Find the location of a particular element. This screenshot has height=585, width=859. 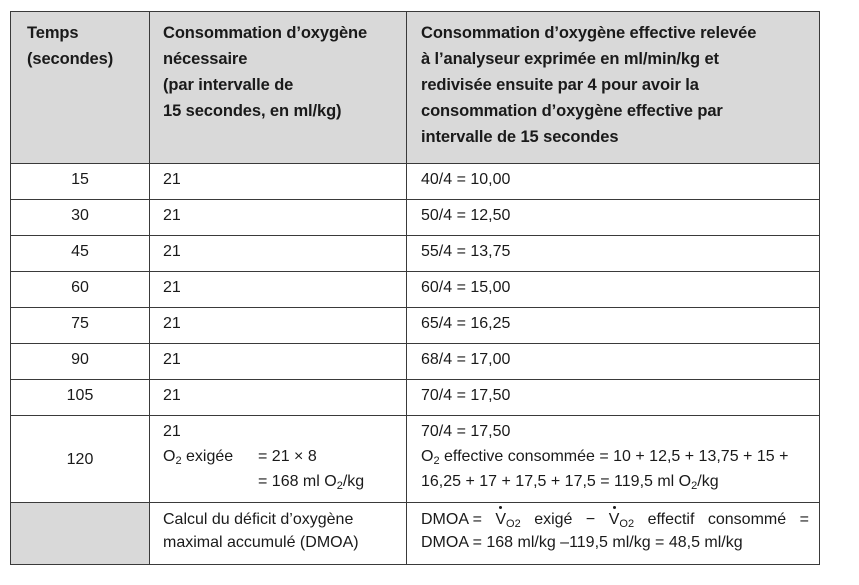

header-effective-line: Consommation d’oxygène effective relevée is located at coordinates (589, 33).